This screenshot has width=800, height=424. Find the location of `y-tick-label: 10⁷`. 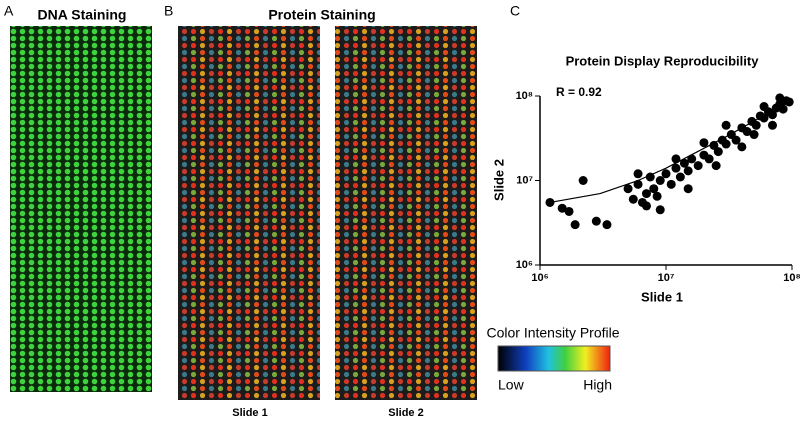

y-tick-label: 10⁷ is located at coordinates (524, 180).